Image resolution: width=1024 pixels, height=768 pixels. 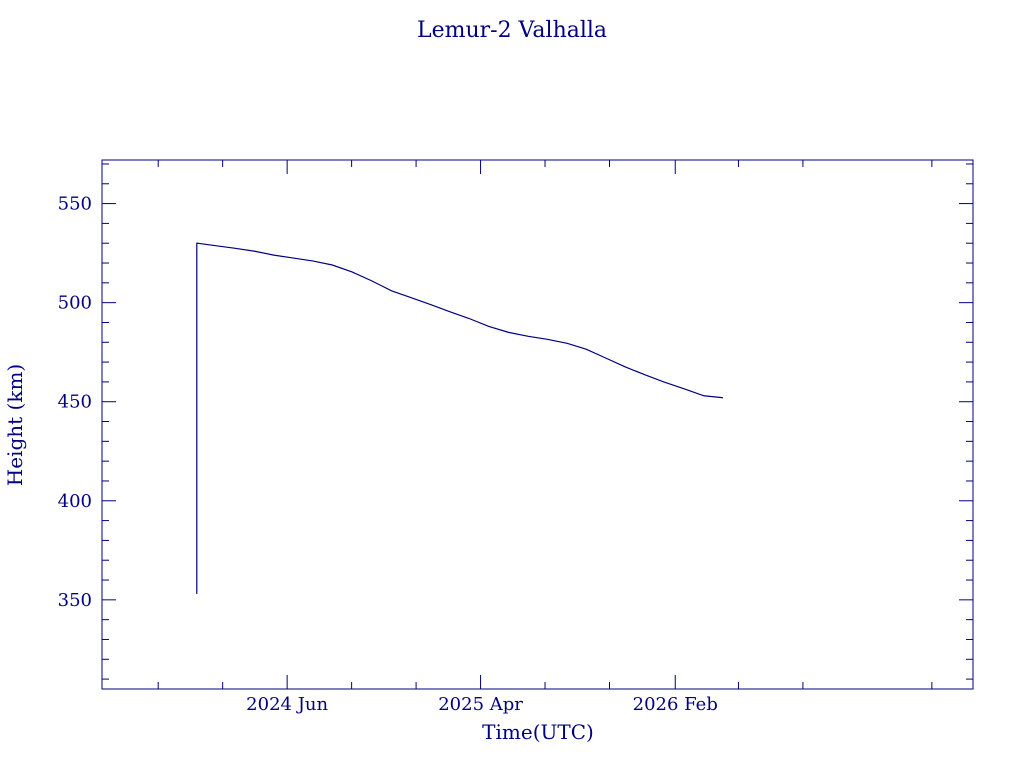 I want to click on y-tick-label: 550, so click(x=75, y=204).